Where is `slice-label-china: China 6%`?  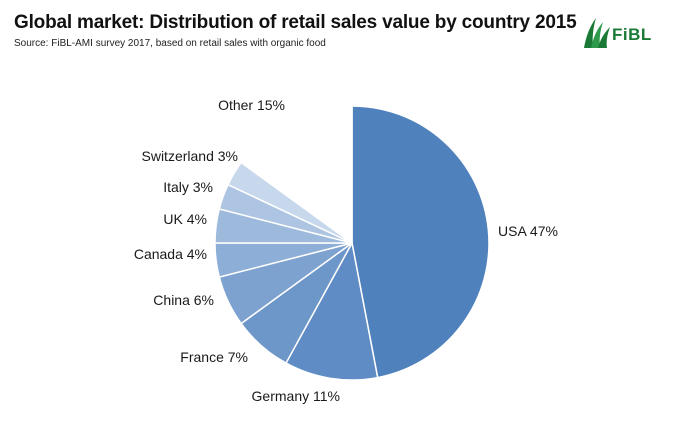
slice-label-china: China 6% is located at coordinates (183, 300).